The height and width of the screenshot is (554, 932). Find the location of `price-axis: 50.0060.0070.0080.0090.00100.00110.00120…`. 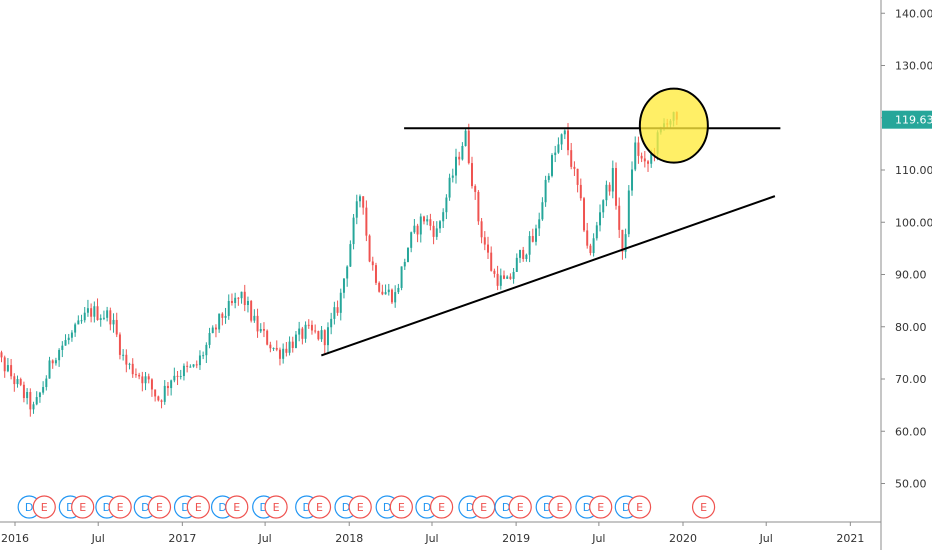

price-axis: 50.0060.0070.0080.0090.00100.00110.00120… is located at coordinates (906, 275).